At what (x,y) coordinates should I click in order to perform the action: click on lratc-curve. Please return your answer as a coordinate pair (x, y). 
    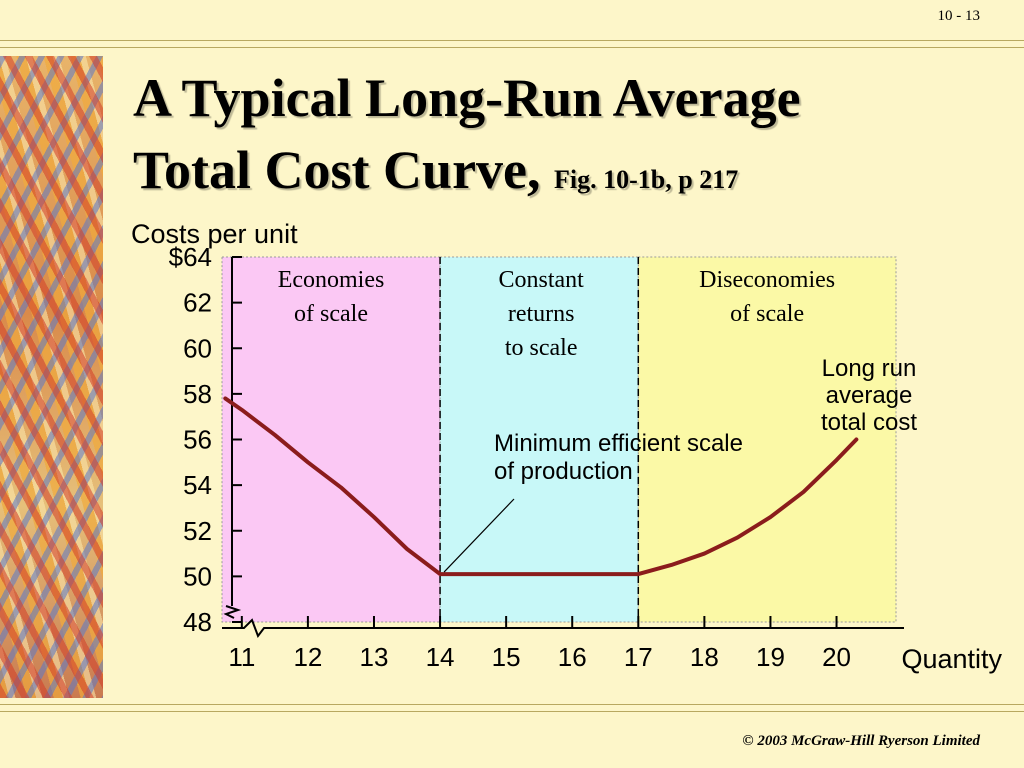
    Looking at the image, I should click on (541, 486).